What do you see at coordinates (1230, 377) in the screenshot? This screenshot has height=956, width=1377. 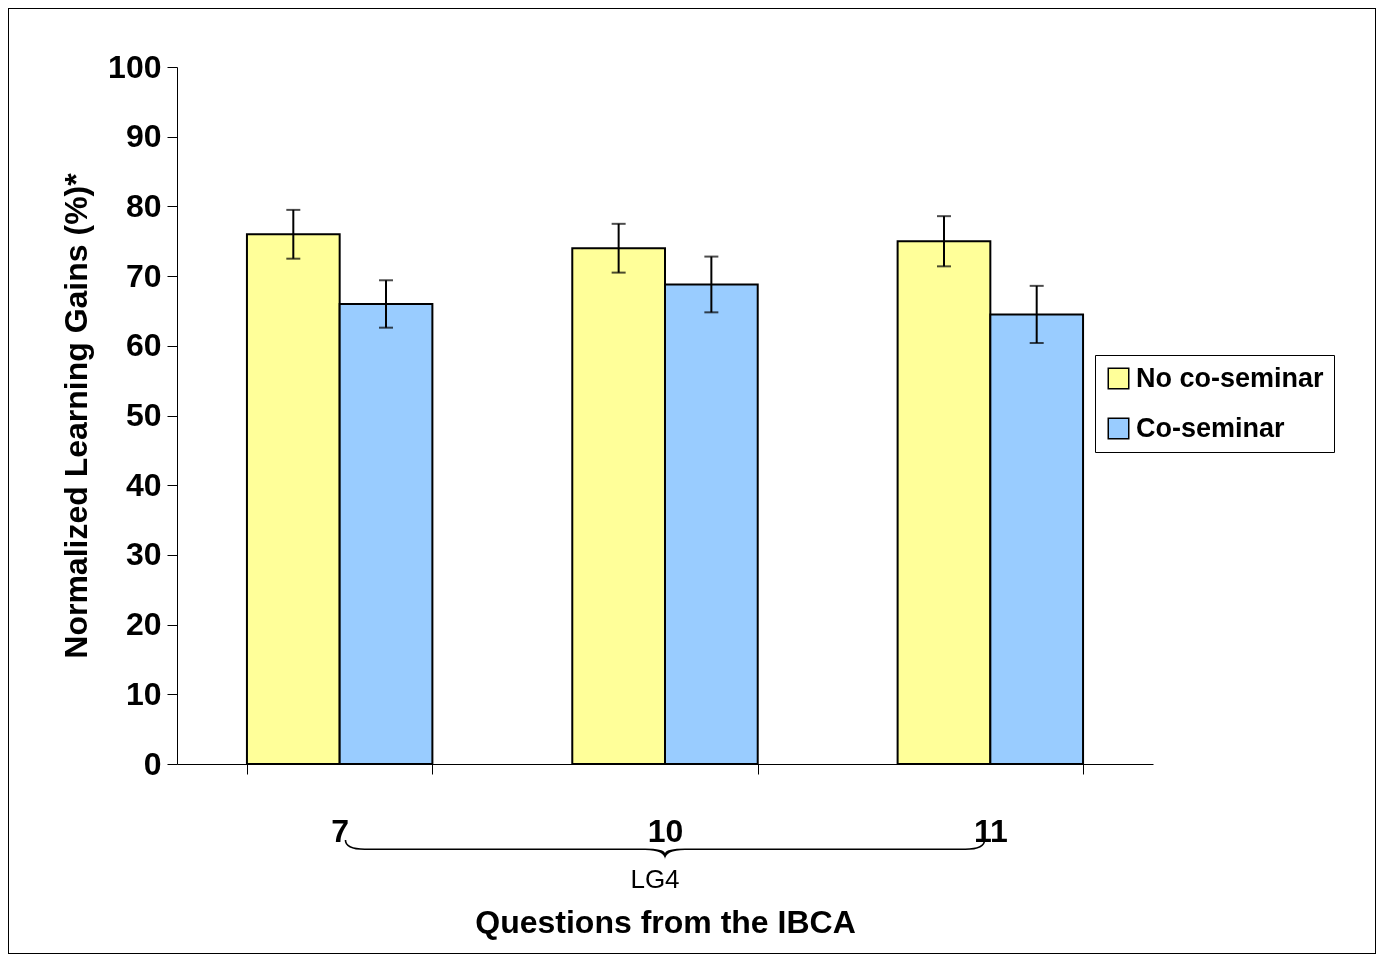 I see `legend-label: No co-seminar` at bounding box center [1230, 377].